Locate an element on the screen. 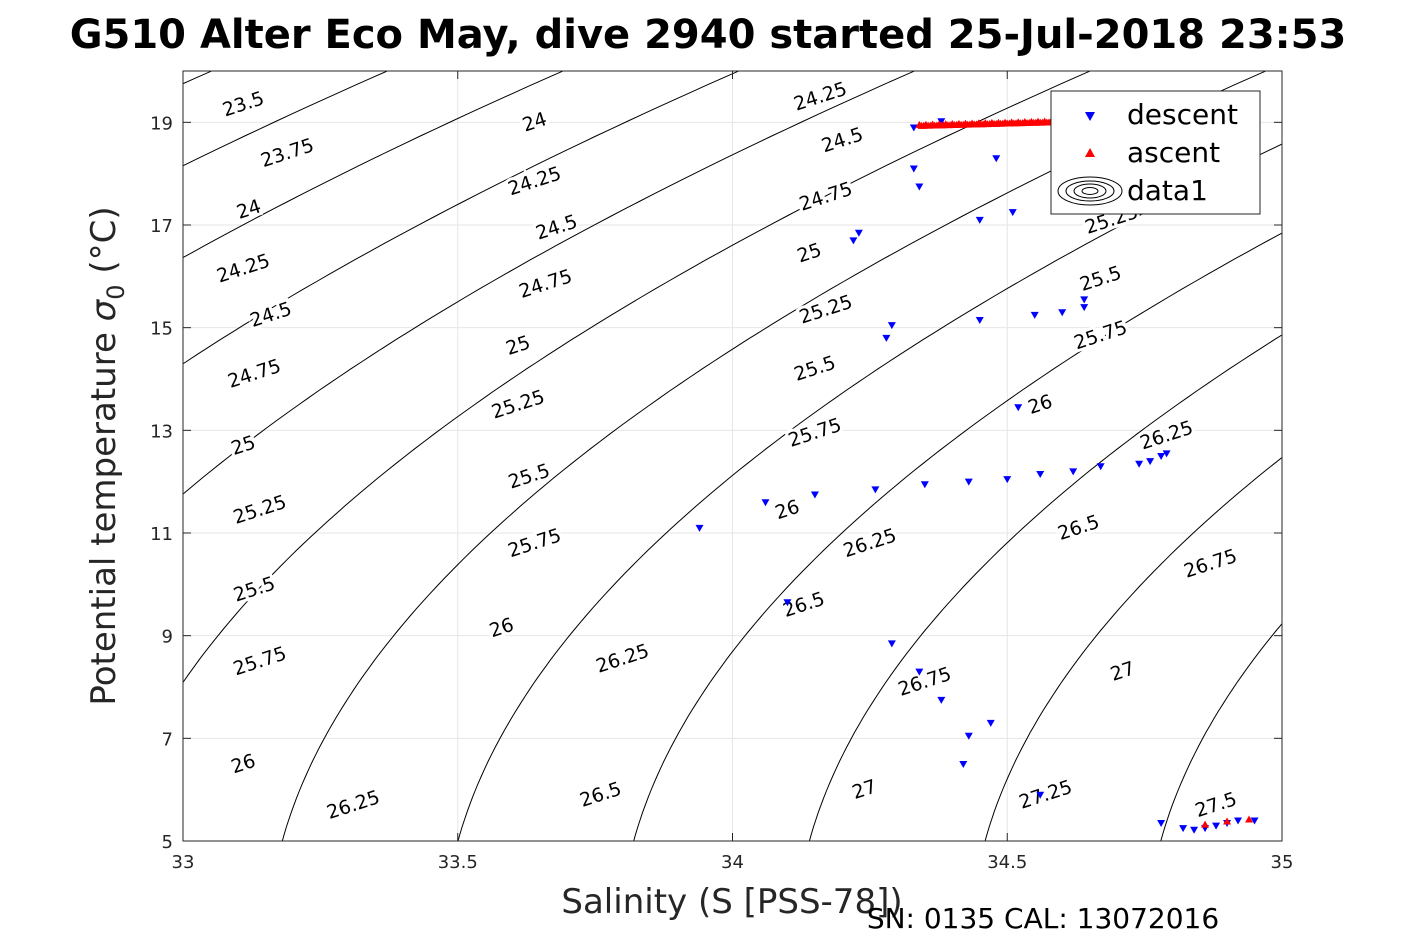  y-tick-label: 13 is located at coordinates (161, 431).